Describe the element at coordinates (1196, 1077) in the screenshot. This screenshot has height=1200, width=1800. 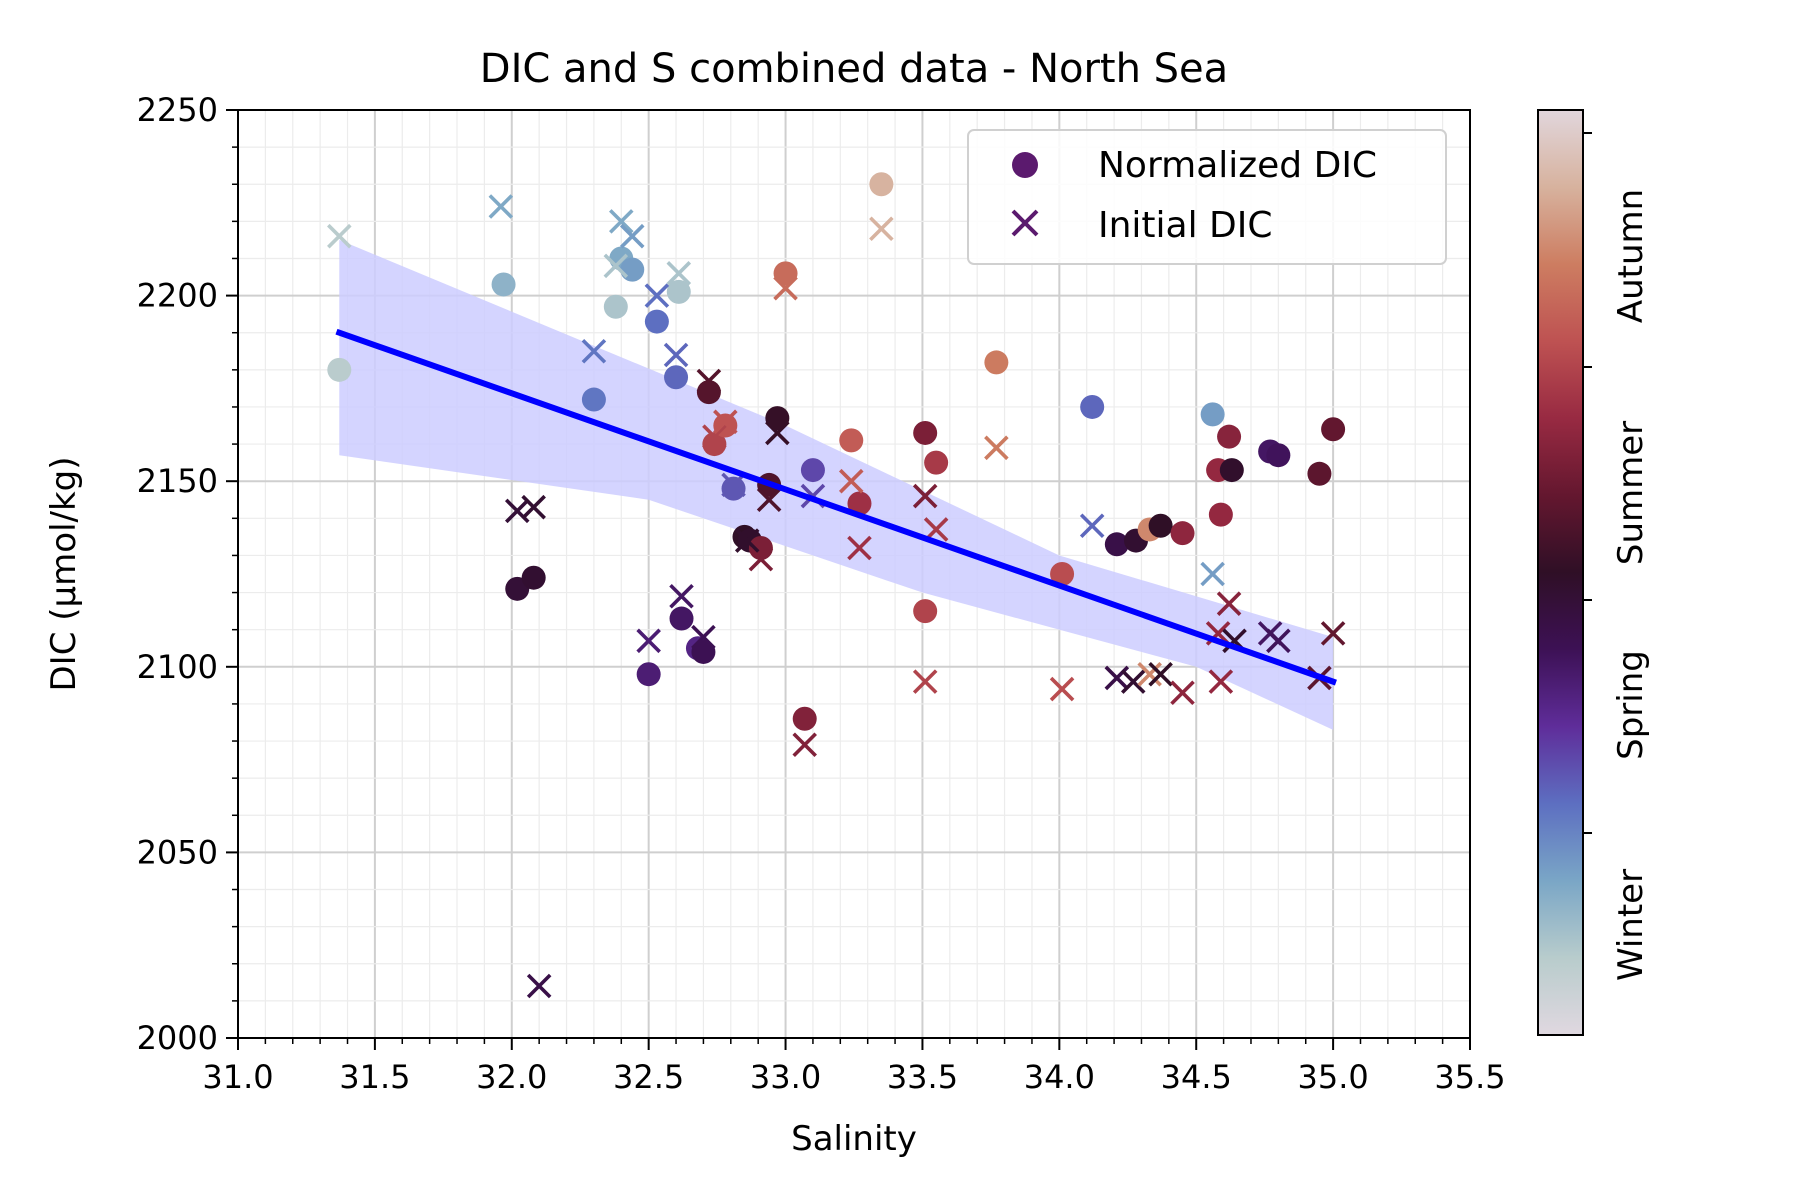
I see `x-tick-label: 34.5` at that location.